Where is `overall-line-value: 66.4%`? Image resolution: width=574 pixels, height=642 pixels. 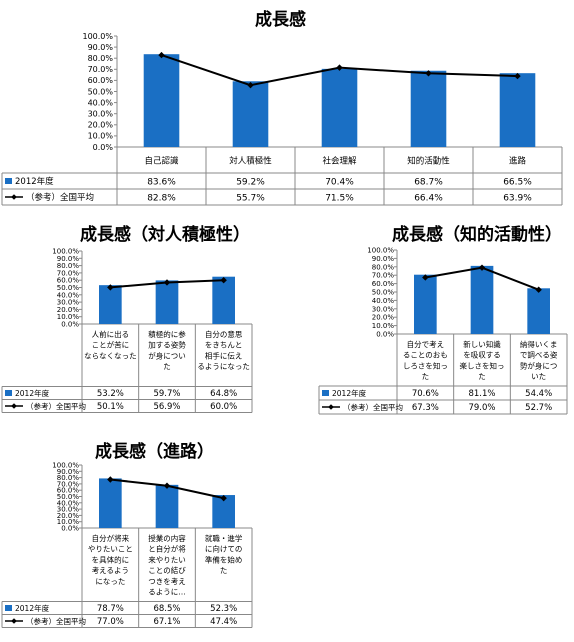 overall-line-value: 66.4% is located at coordinates (428, 198).